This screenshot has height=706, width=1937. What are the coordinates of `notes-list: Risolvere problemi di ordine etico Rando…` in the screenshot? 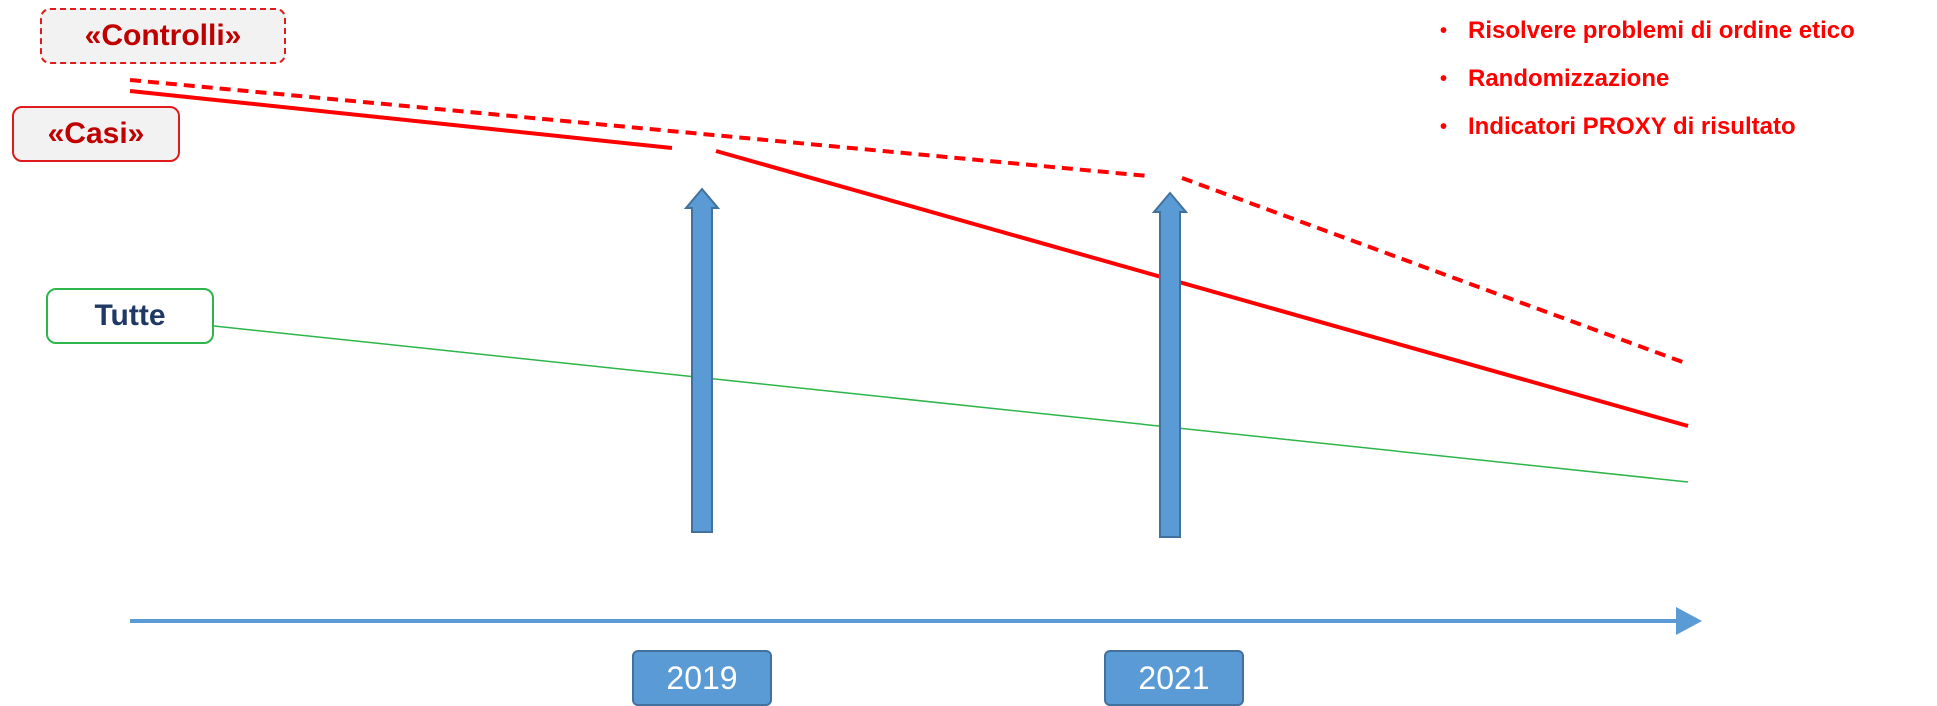 It's located at (1647, 86).